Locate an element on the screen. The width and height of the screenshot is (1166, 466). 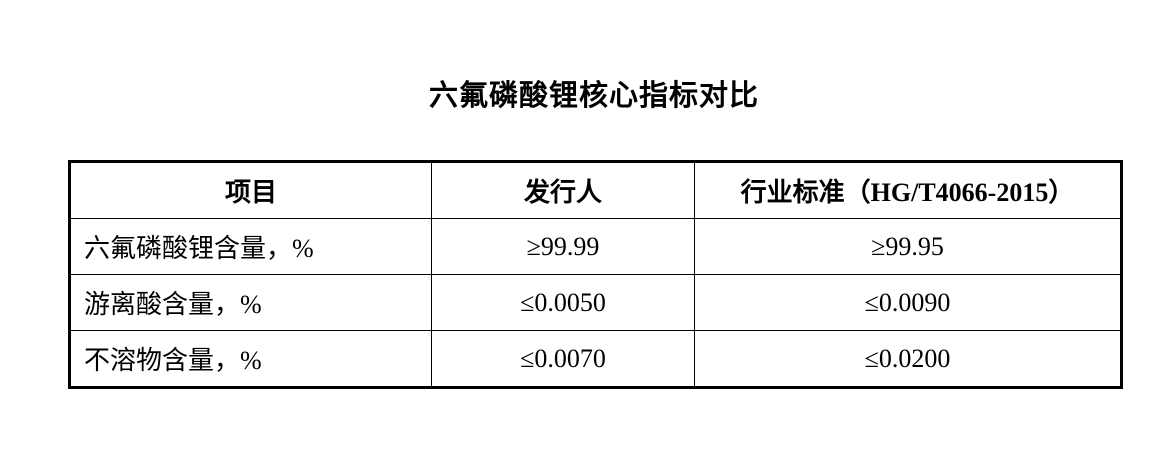
column-header-item: 项目 is located at coordinates (250, 190).